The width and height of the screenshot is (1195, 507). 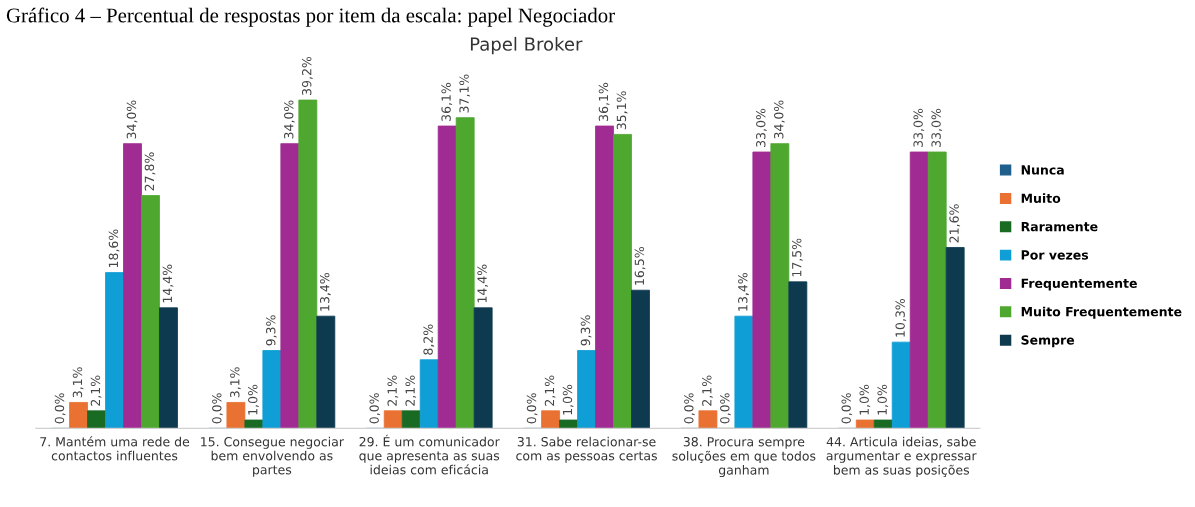 What do you see at coordinates (797, 257) in the screenshot?
I see `data-label: 17,5%` at bounding box center [797, 257].